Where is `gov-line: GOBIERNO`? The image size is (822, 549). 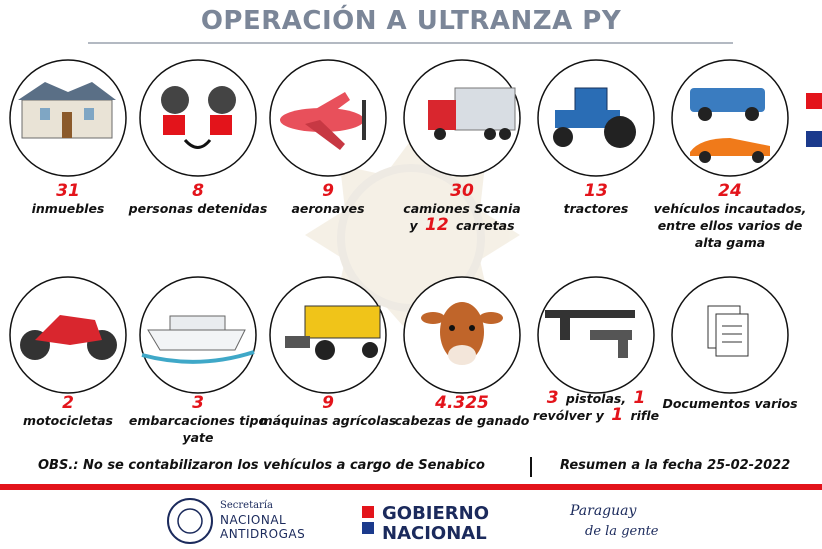 gov-line: GOBIERNO is located at coordinates (436, 513).